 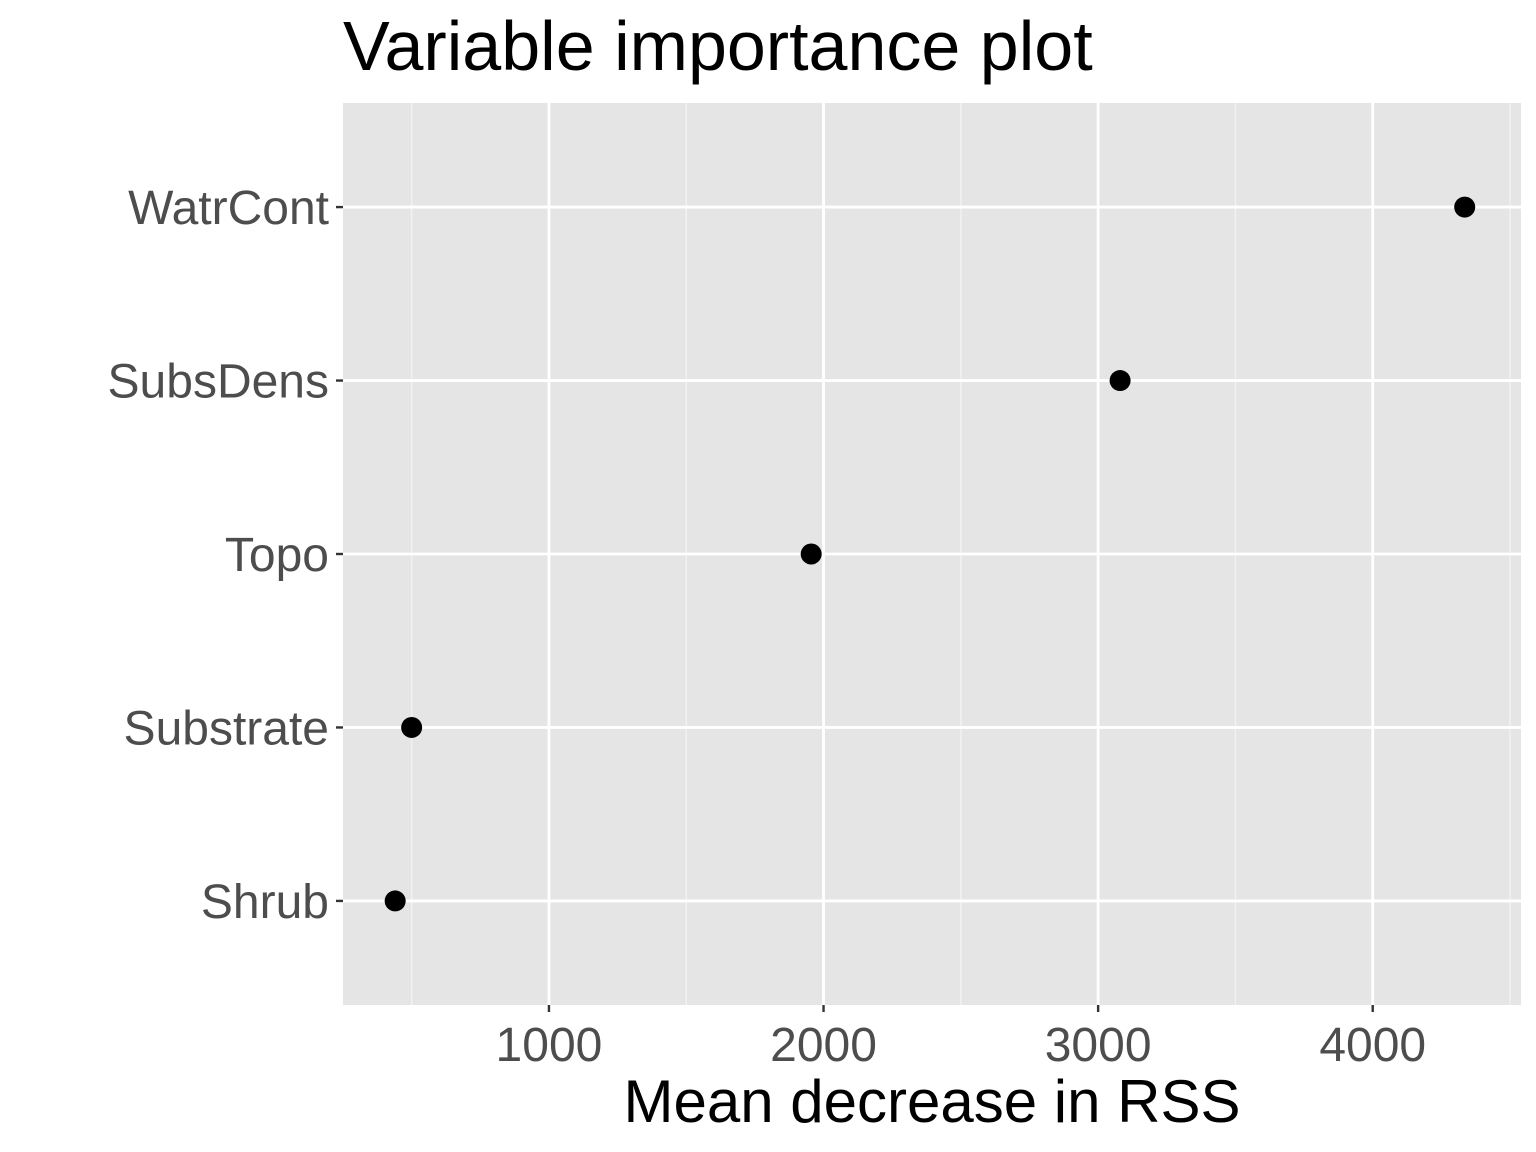 I want to click on chart-title: Variable importance plot, so click(x=718, y=46).